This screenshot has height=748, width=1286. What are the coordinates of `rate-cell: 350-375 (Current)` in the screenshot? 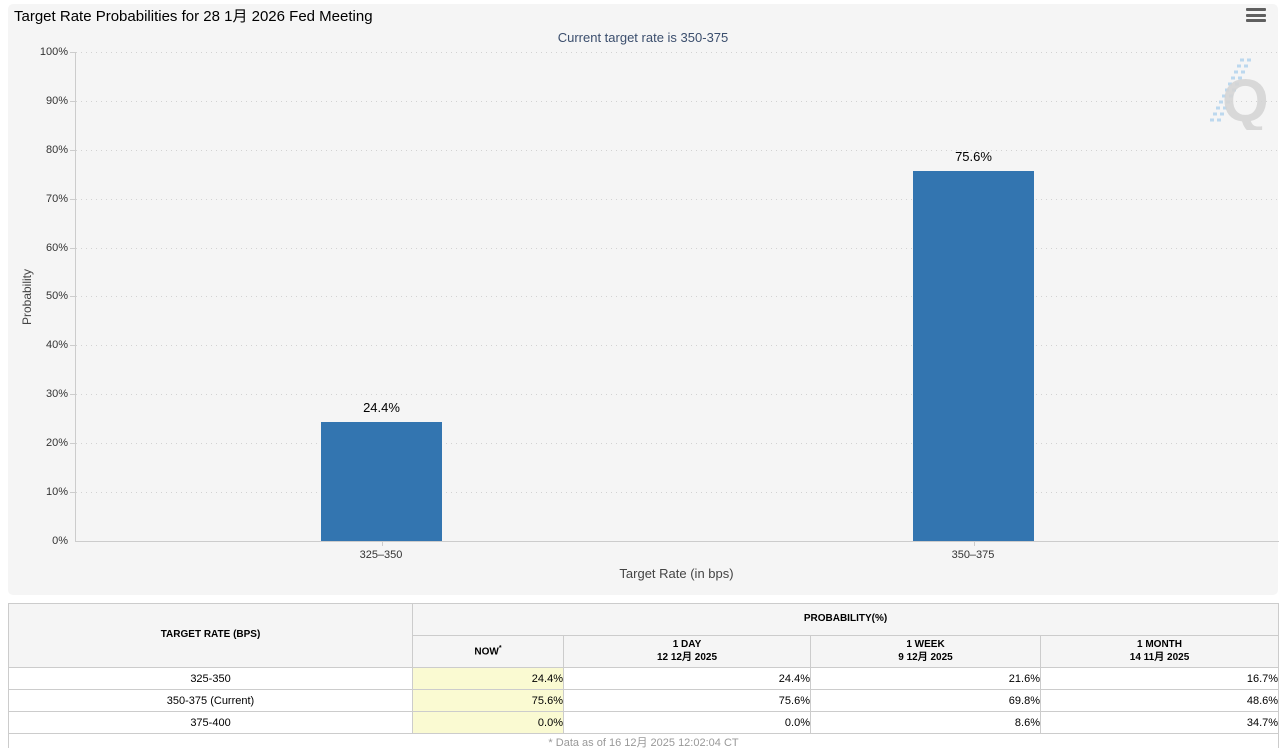 It's located at (210, 700).